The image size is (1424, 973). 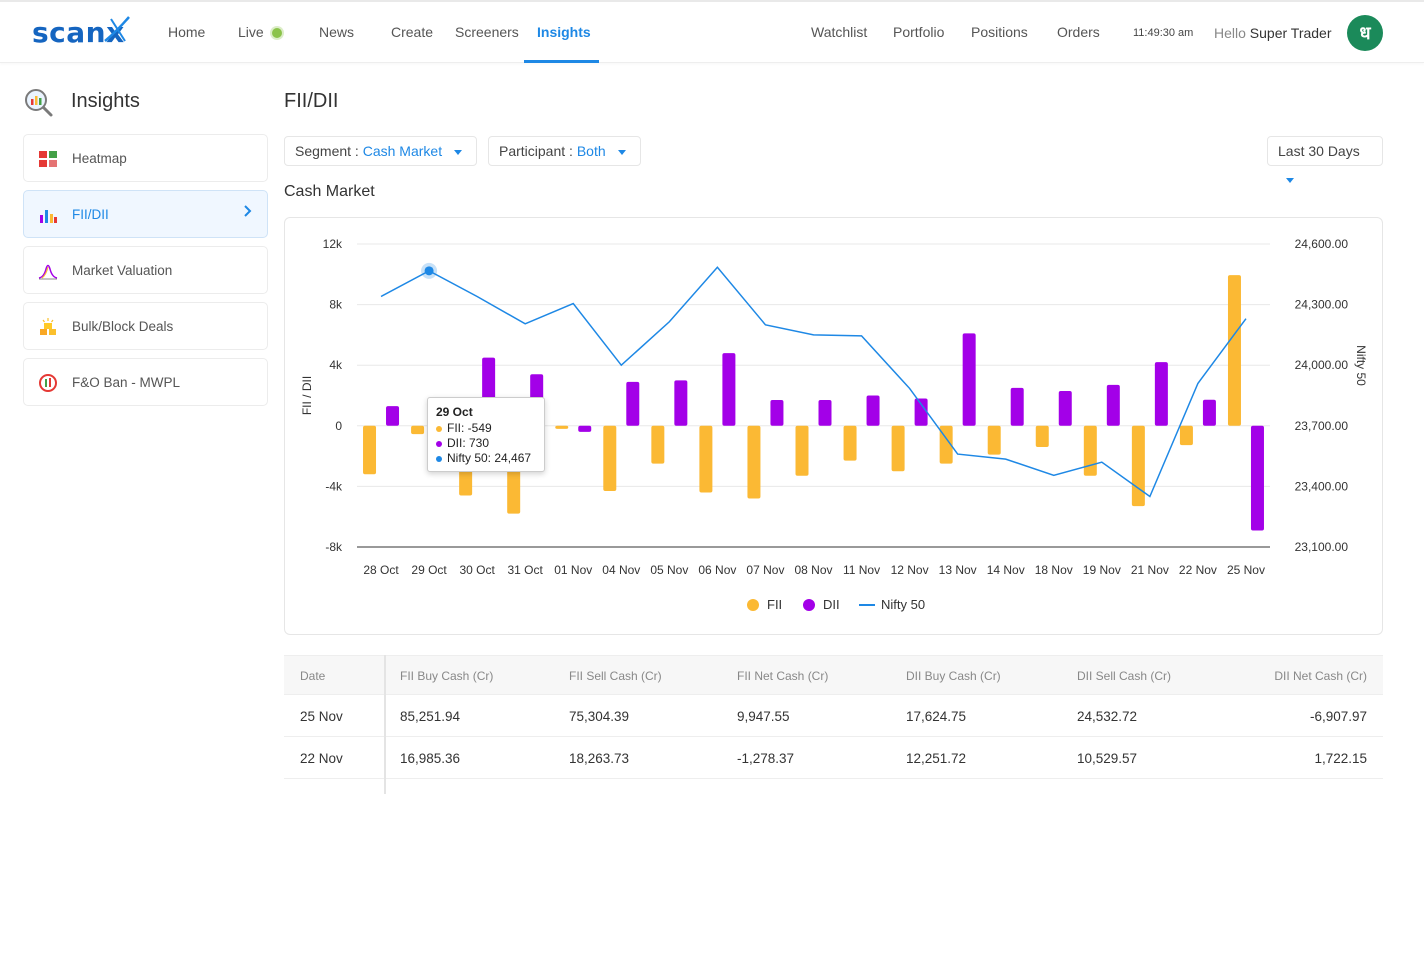 What do you see at coordinates (526, 570) in the screenshot?
I see `x-tick-label: 31 Oct` at bounding box center [526, 570].